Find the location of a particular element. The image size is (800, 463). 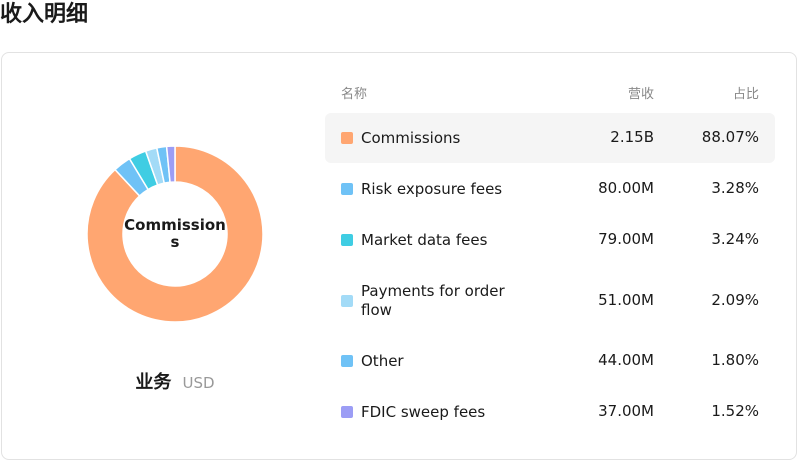

category-name: Other is located at coordinates (382, 360).